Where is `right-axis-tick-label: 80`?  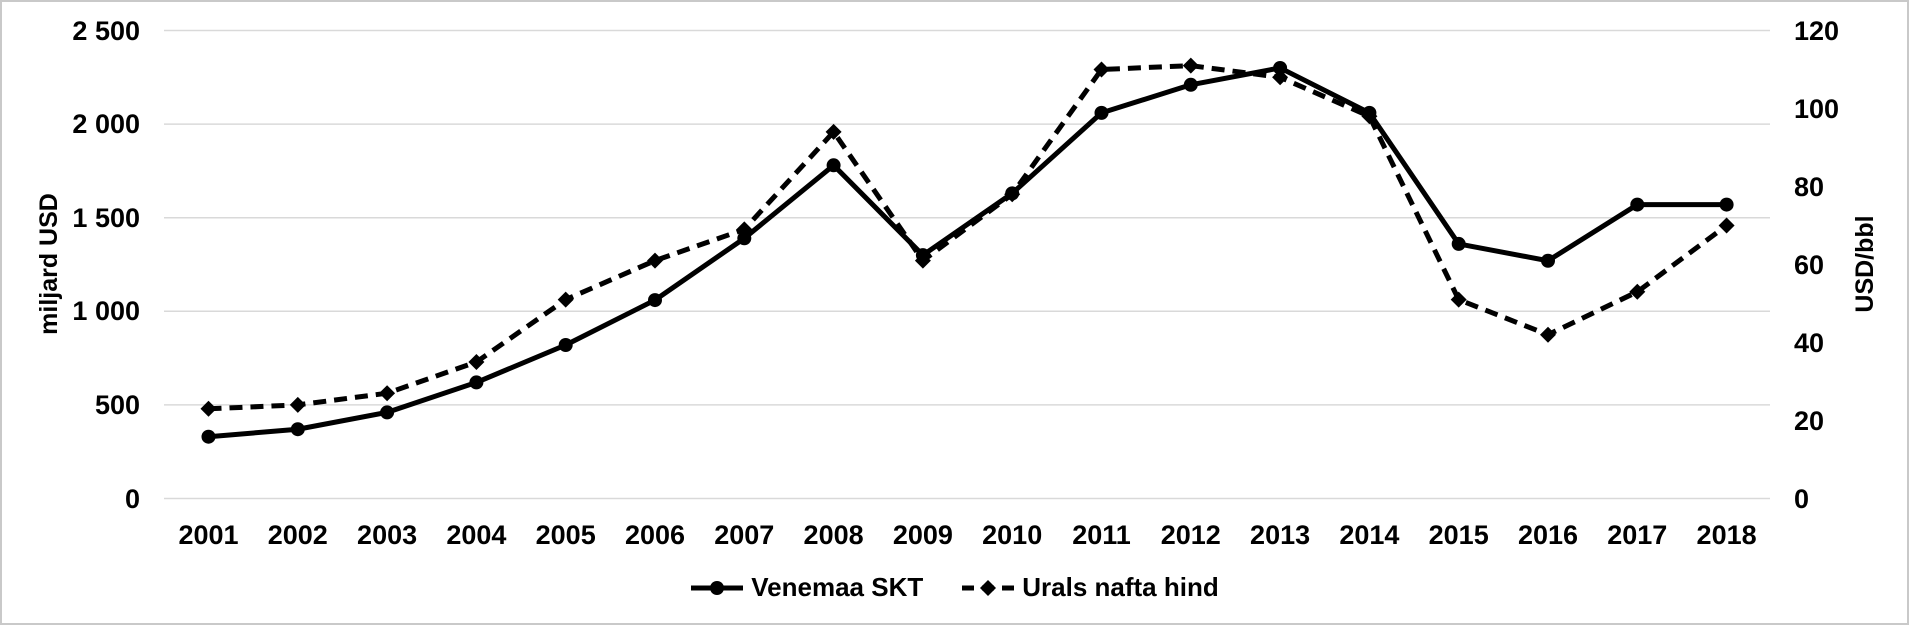 right-axis-tick-label: 80 is located at coordinates (1809, 186).